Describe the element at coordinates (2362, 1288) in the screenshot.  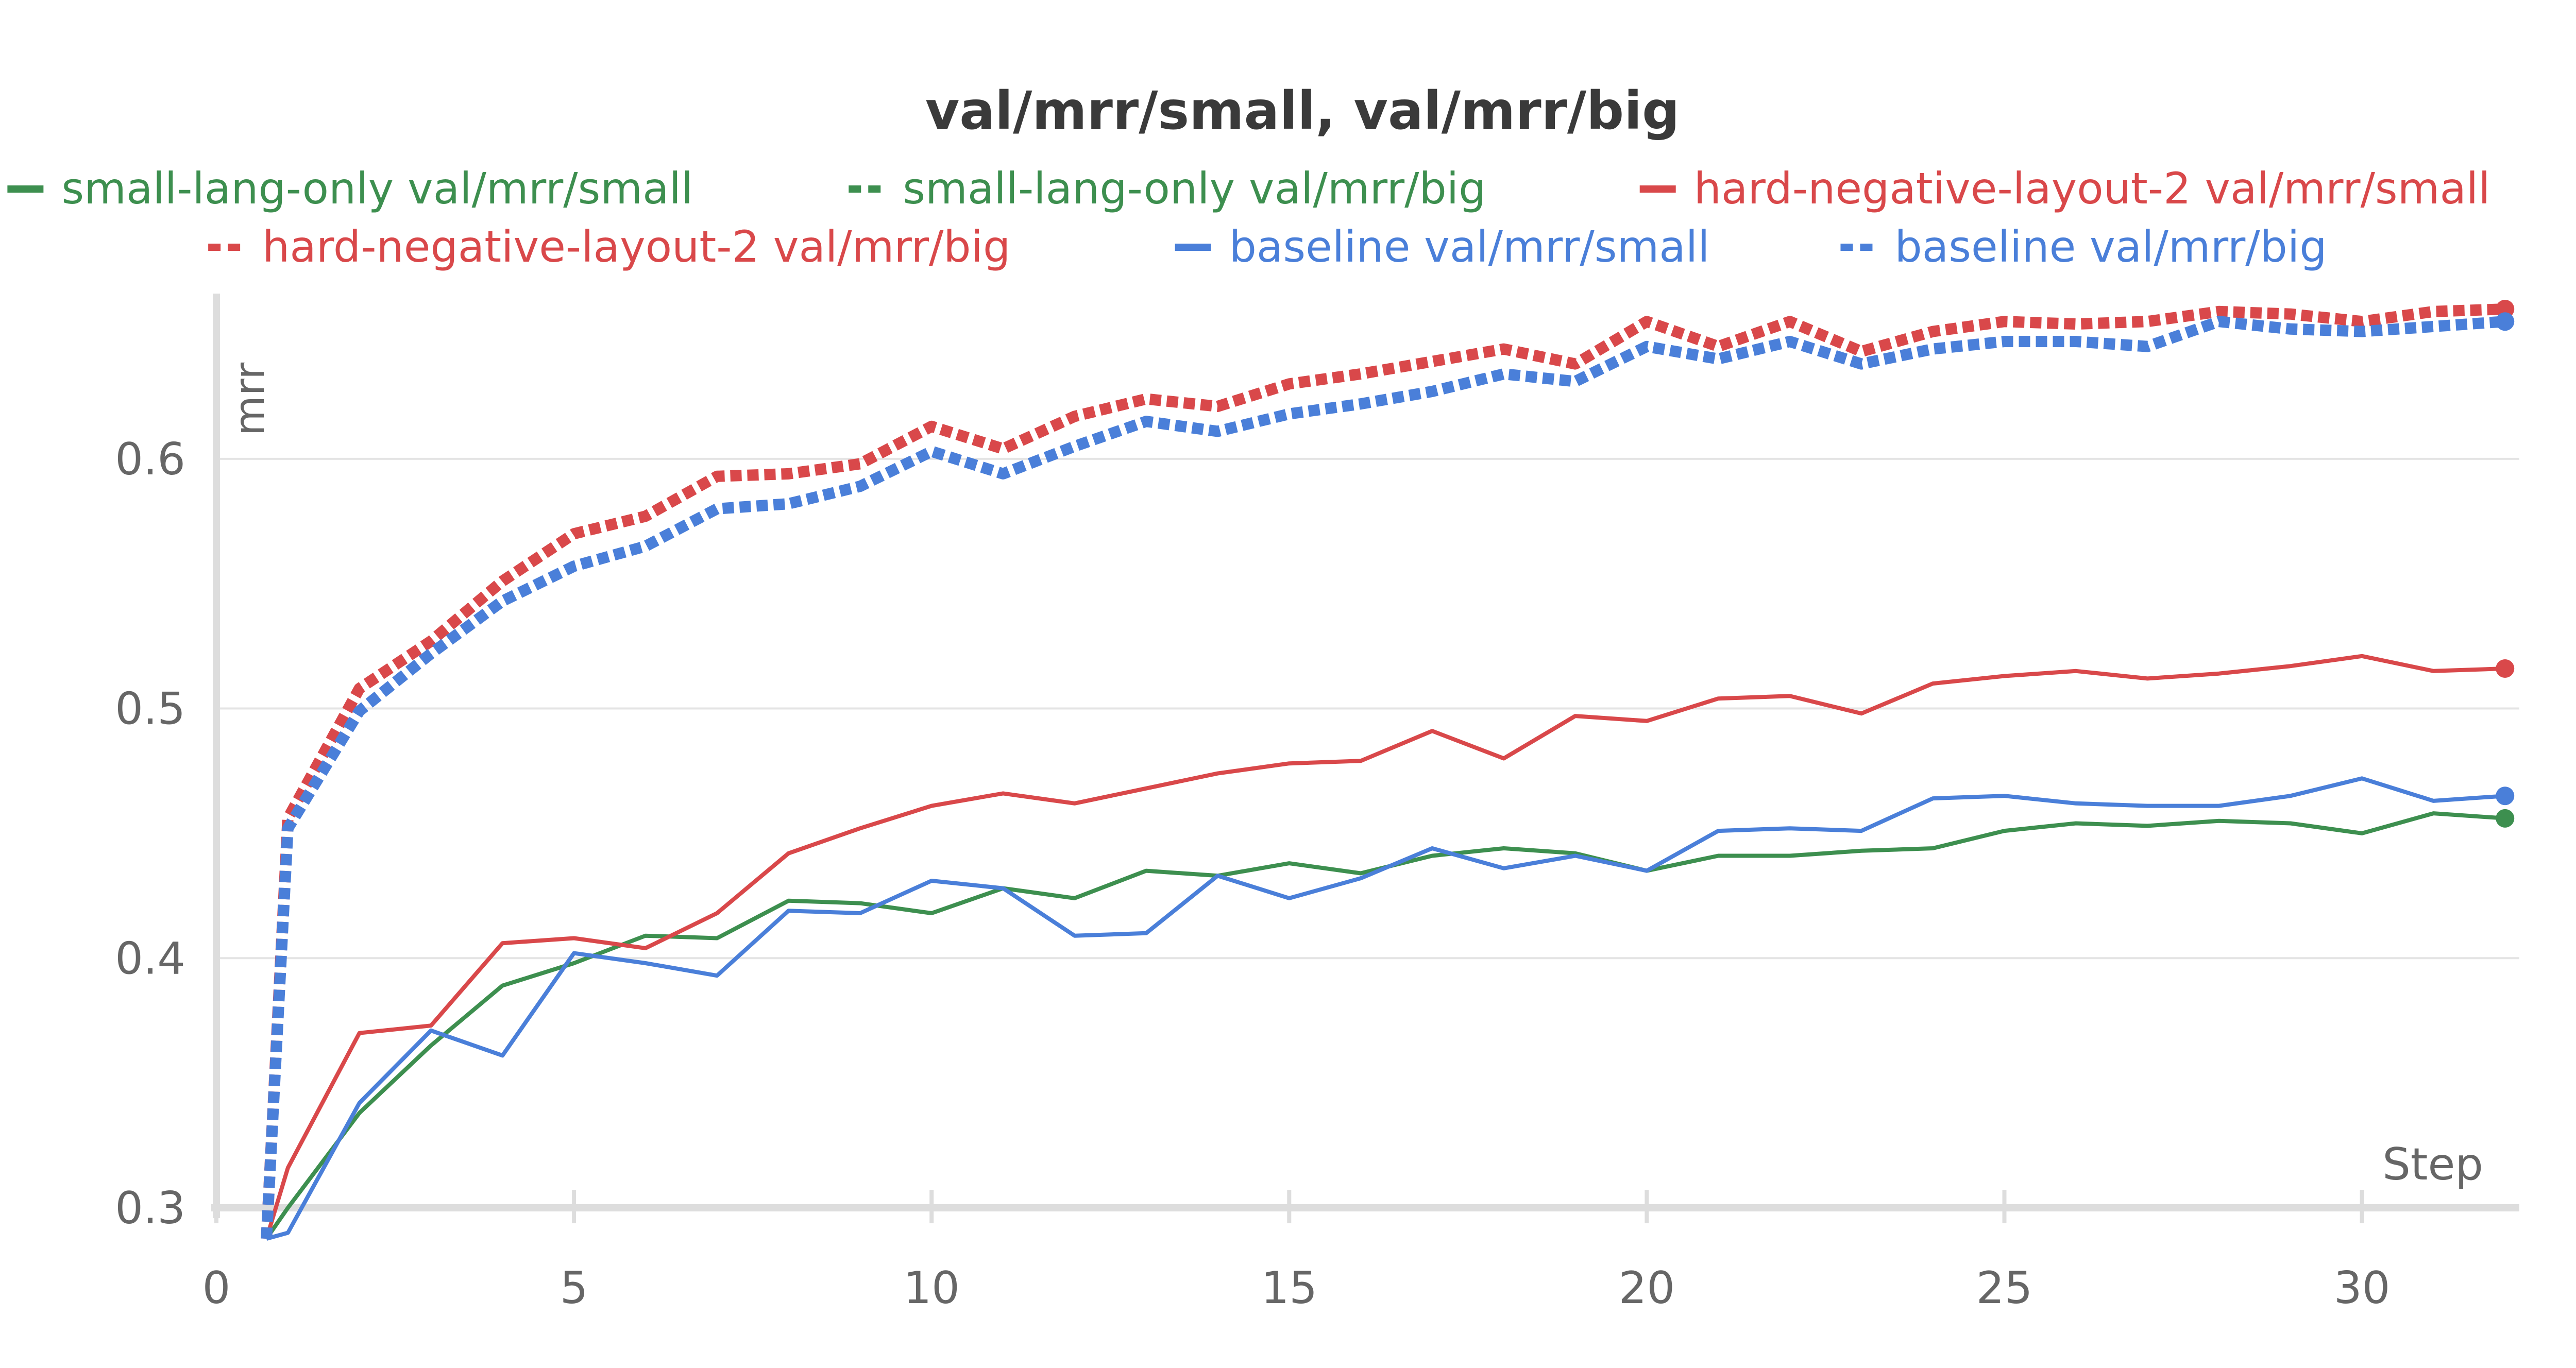
I see `x-tick-label: 30` at that location.